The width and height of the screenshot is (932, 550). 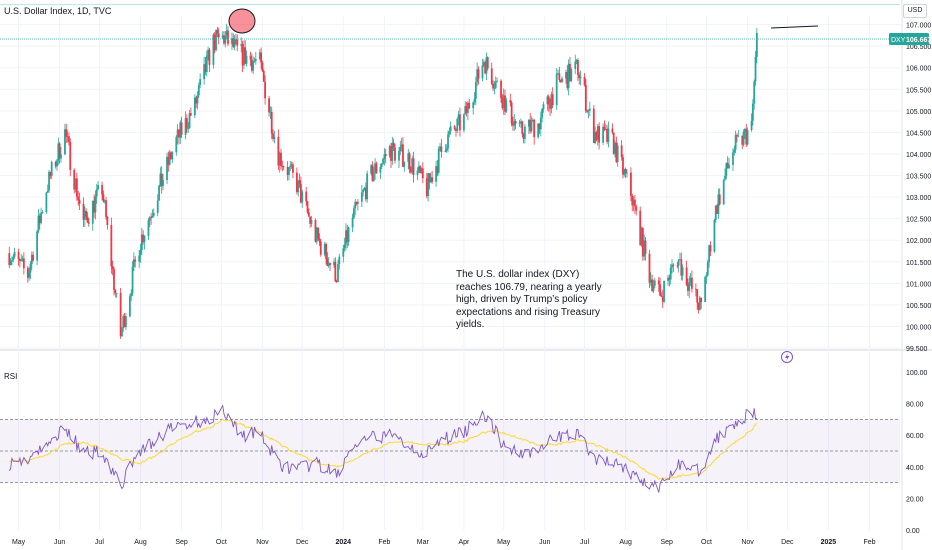 I want to click on currency-button: USD, so click(x=915, y=11).